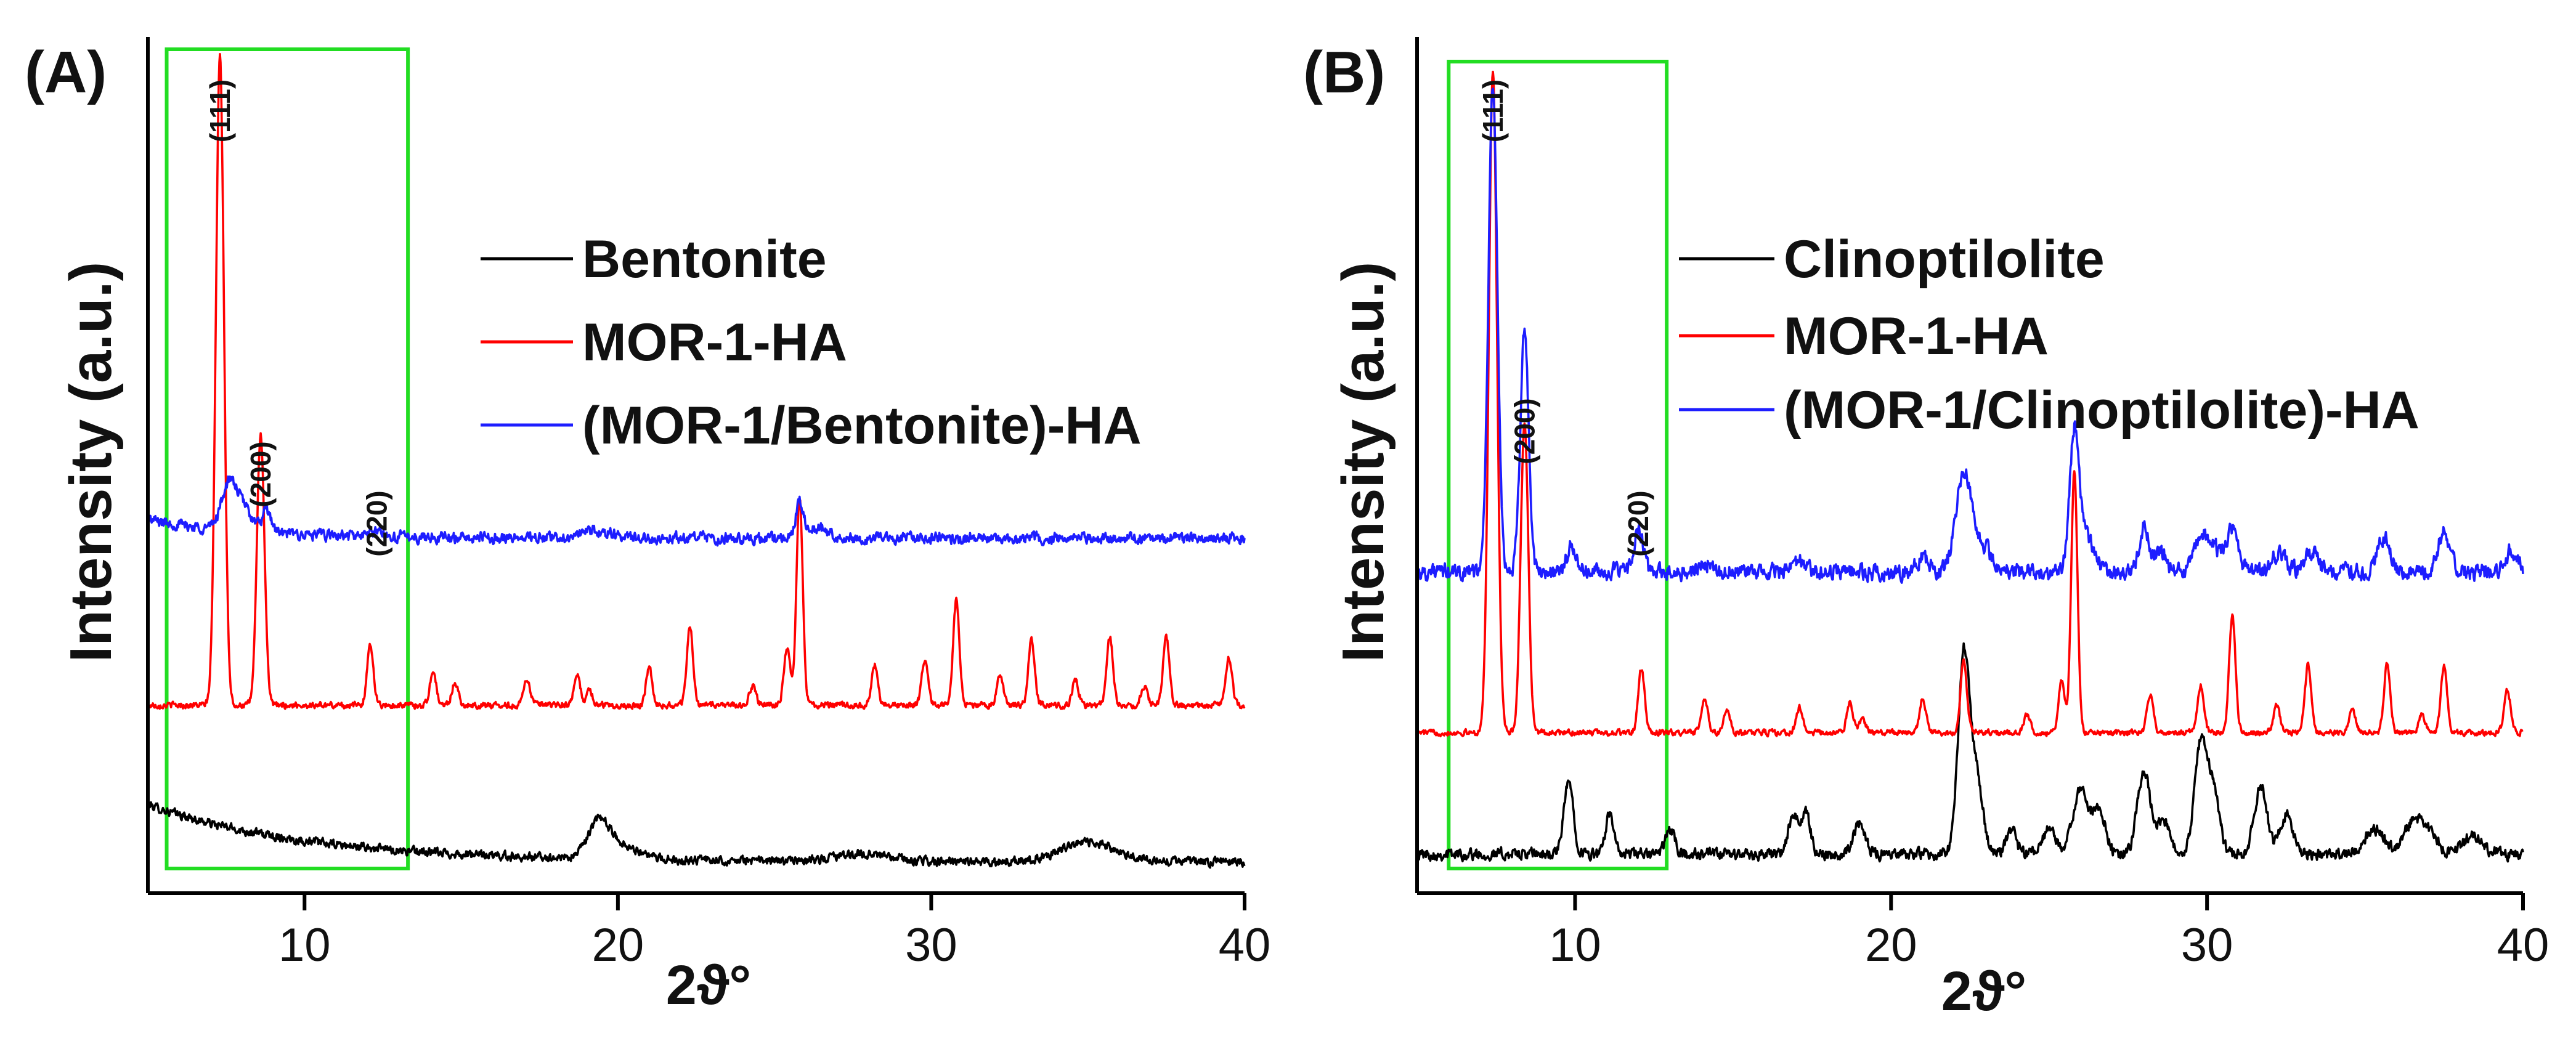 This screenshot has height=1057, width=2576. Describe the element at coordinates (704, 260) in the screenshot. I see `legend-entry: Bentonite` at that location.